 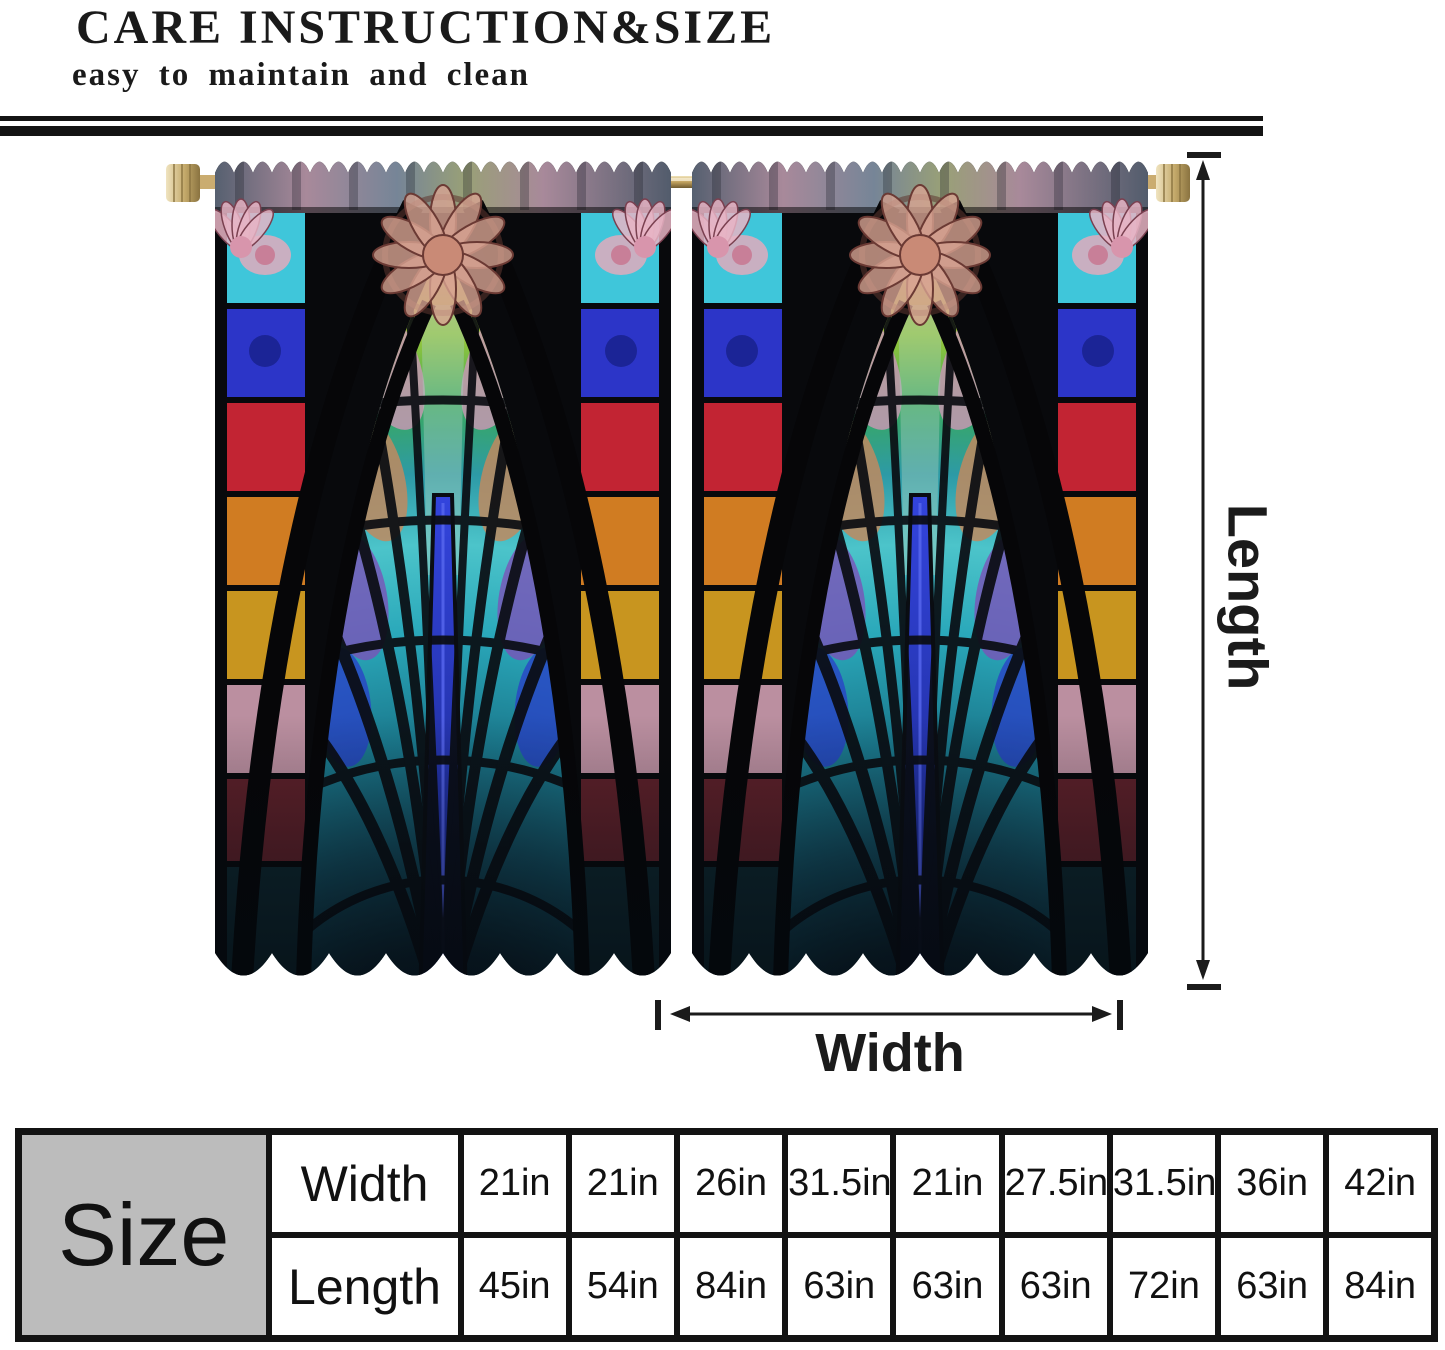 I want to click on length-row-label: Length, so click(x=364, y=1287).